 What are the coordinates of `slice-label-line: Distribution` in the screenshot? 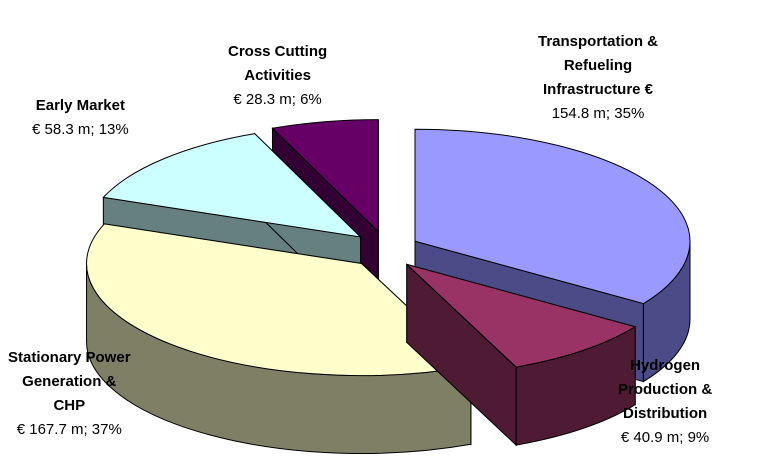 It's located at (665, 413).